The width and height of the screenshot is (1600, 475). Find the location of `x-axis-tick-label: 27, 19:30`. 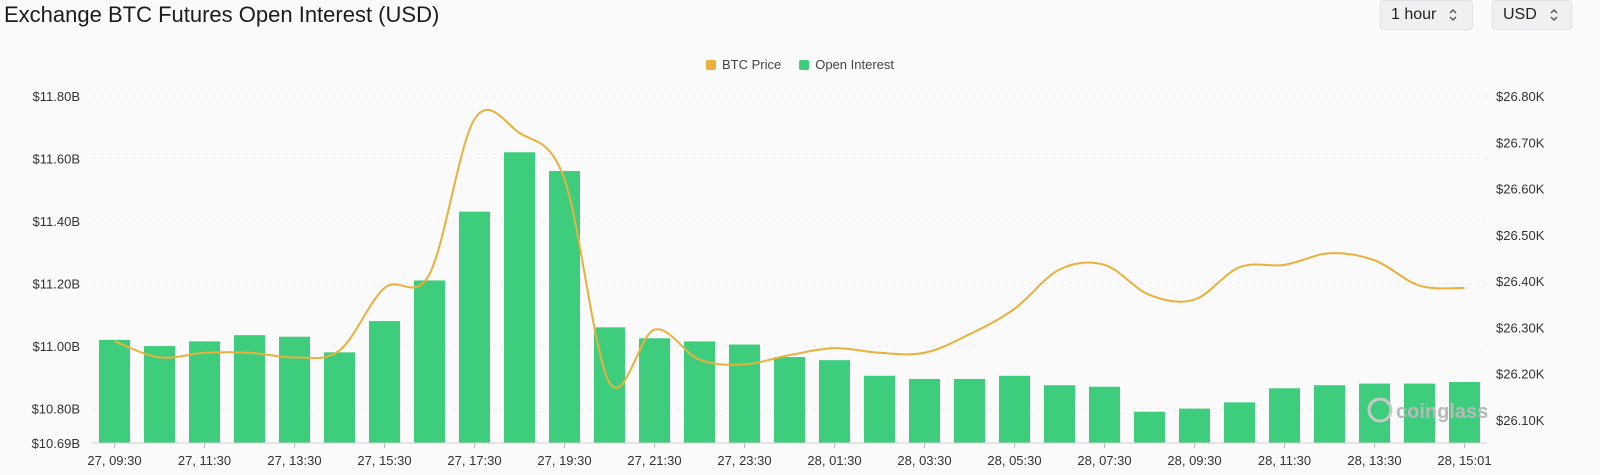

x-axis-tick-label: 27, 19:30 is located at coordinates (564, 460).